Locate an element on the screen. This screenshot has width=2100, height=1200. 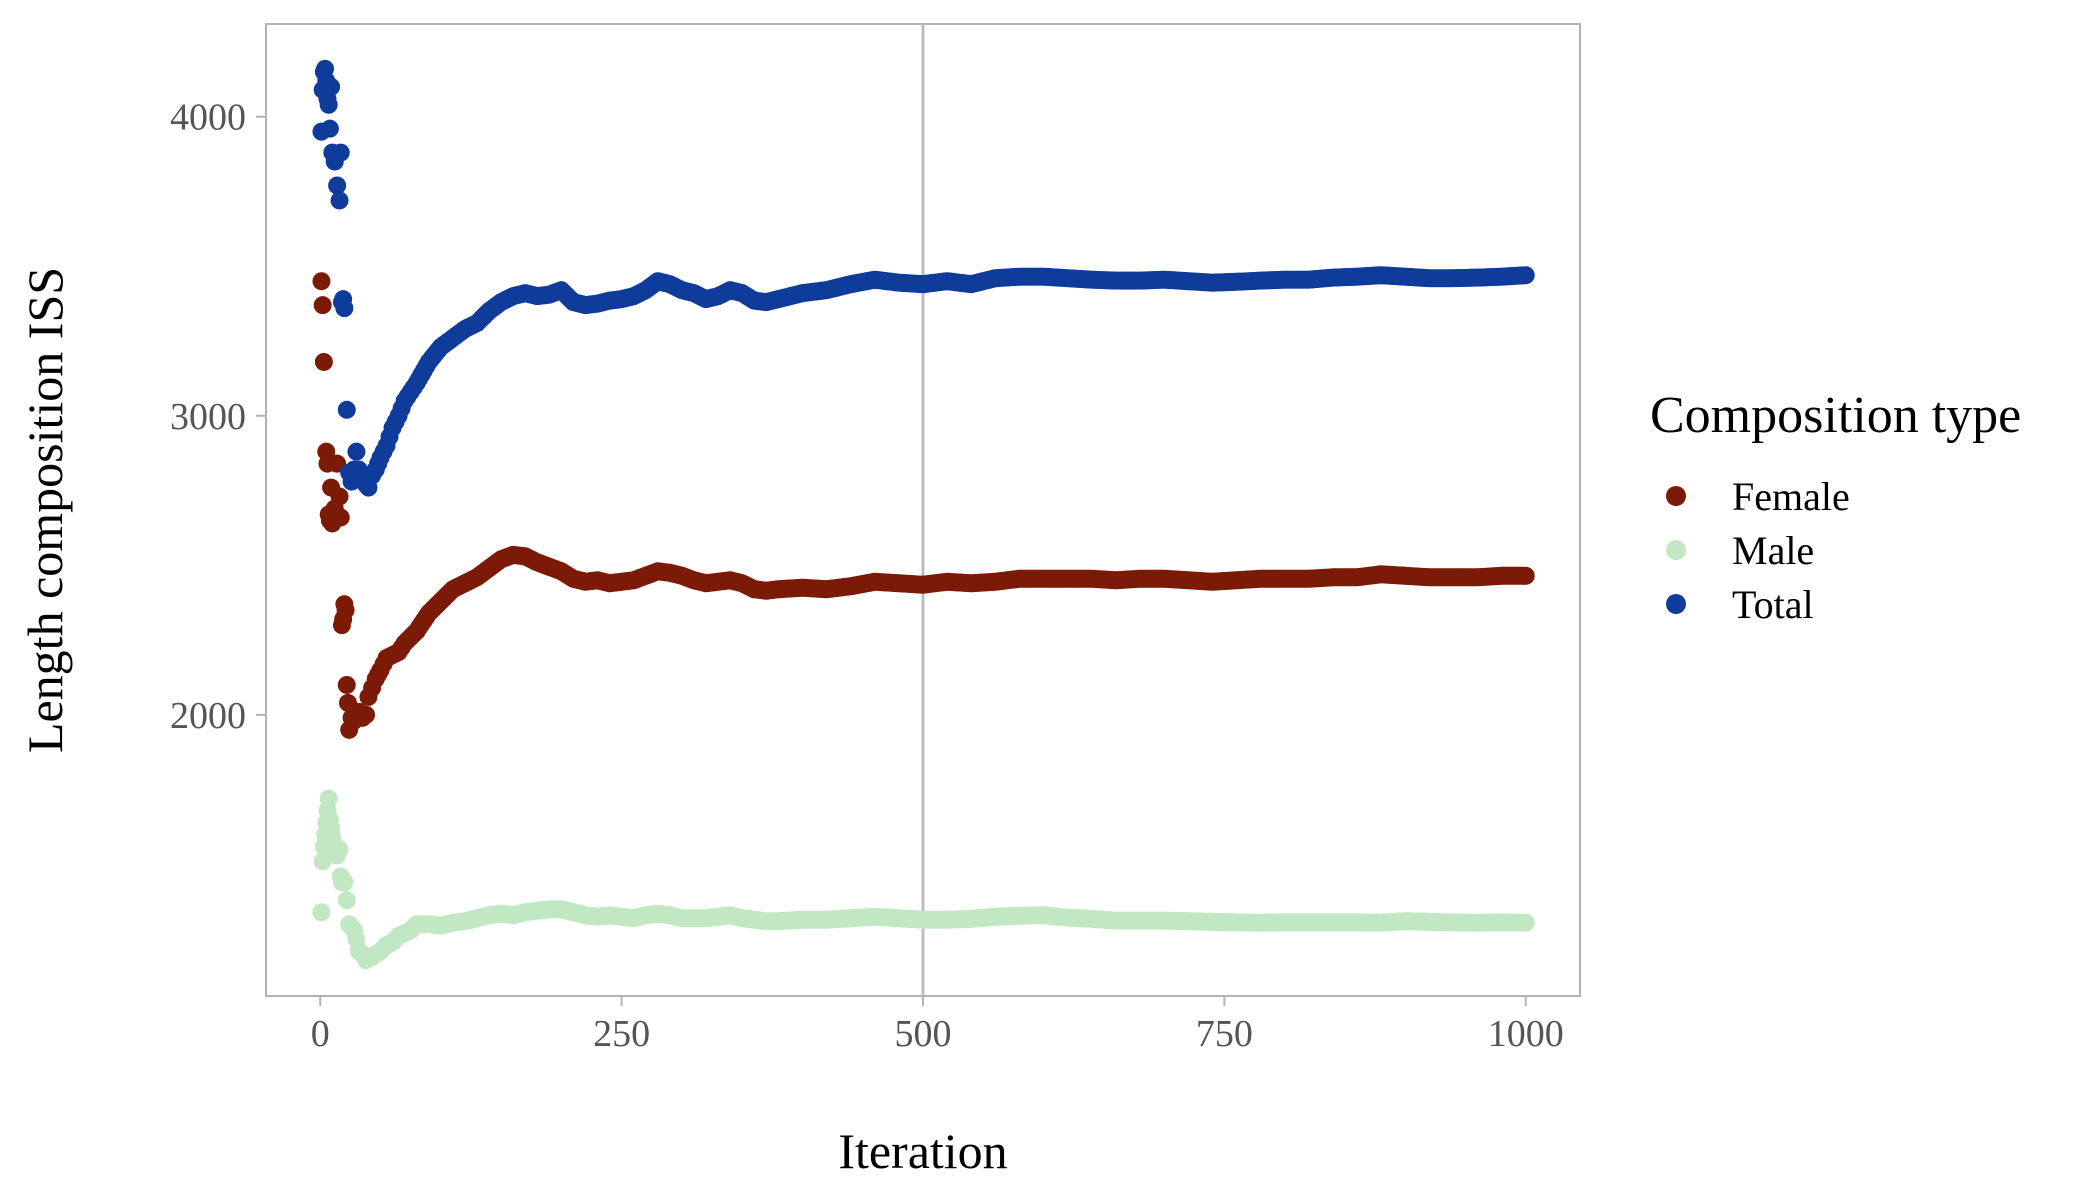
y-axis-title: Length composition ISS is located at coordinates (45, 510).